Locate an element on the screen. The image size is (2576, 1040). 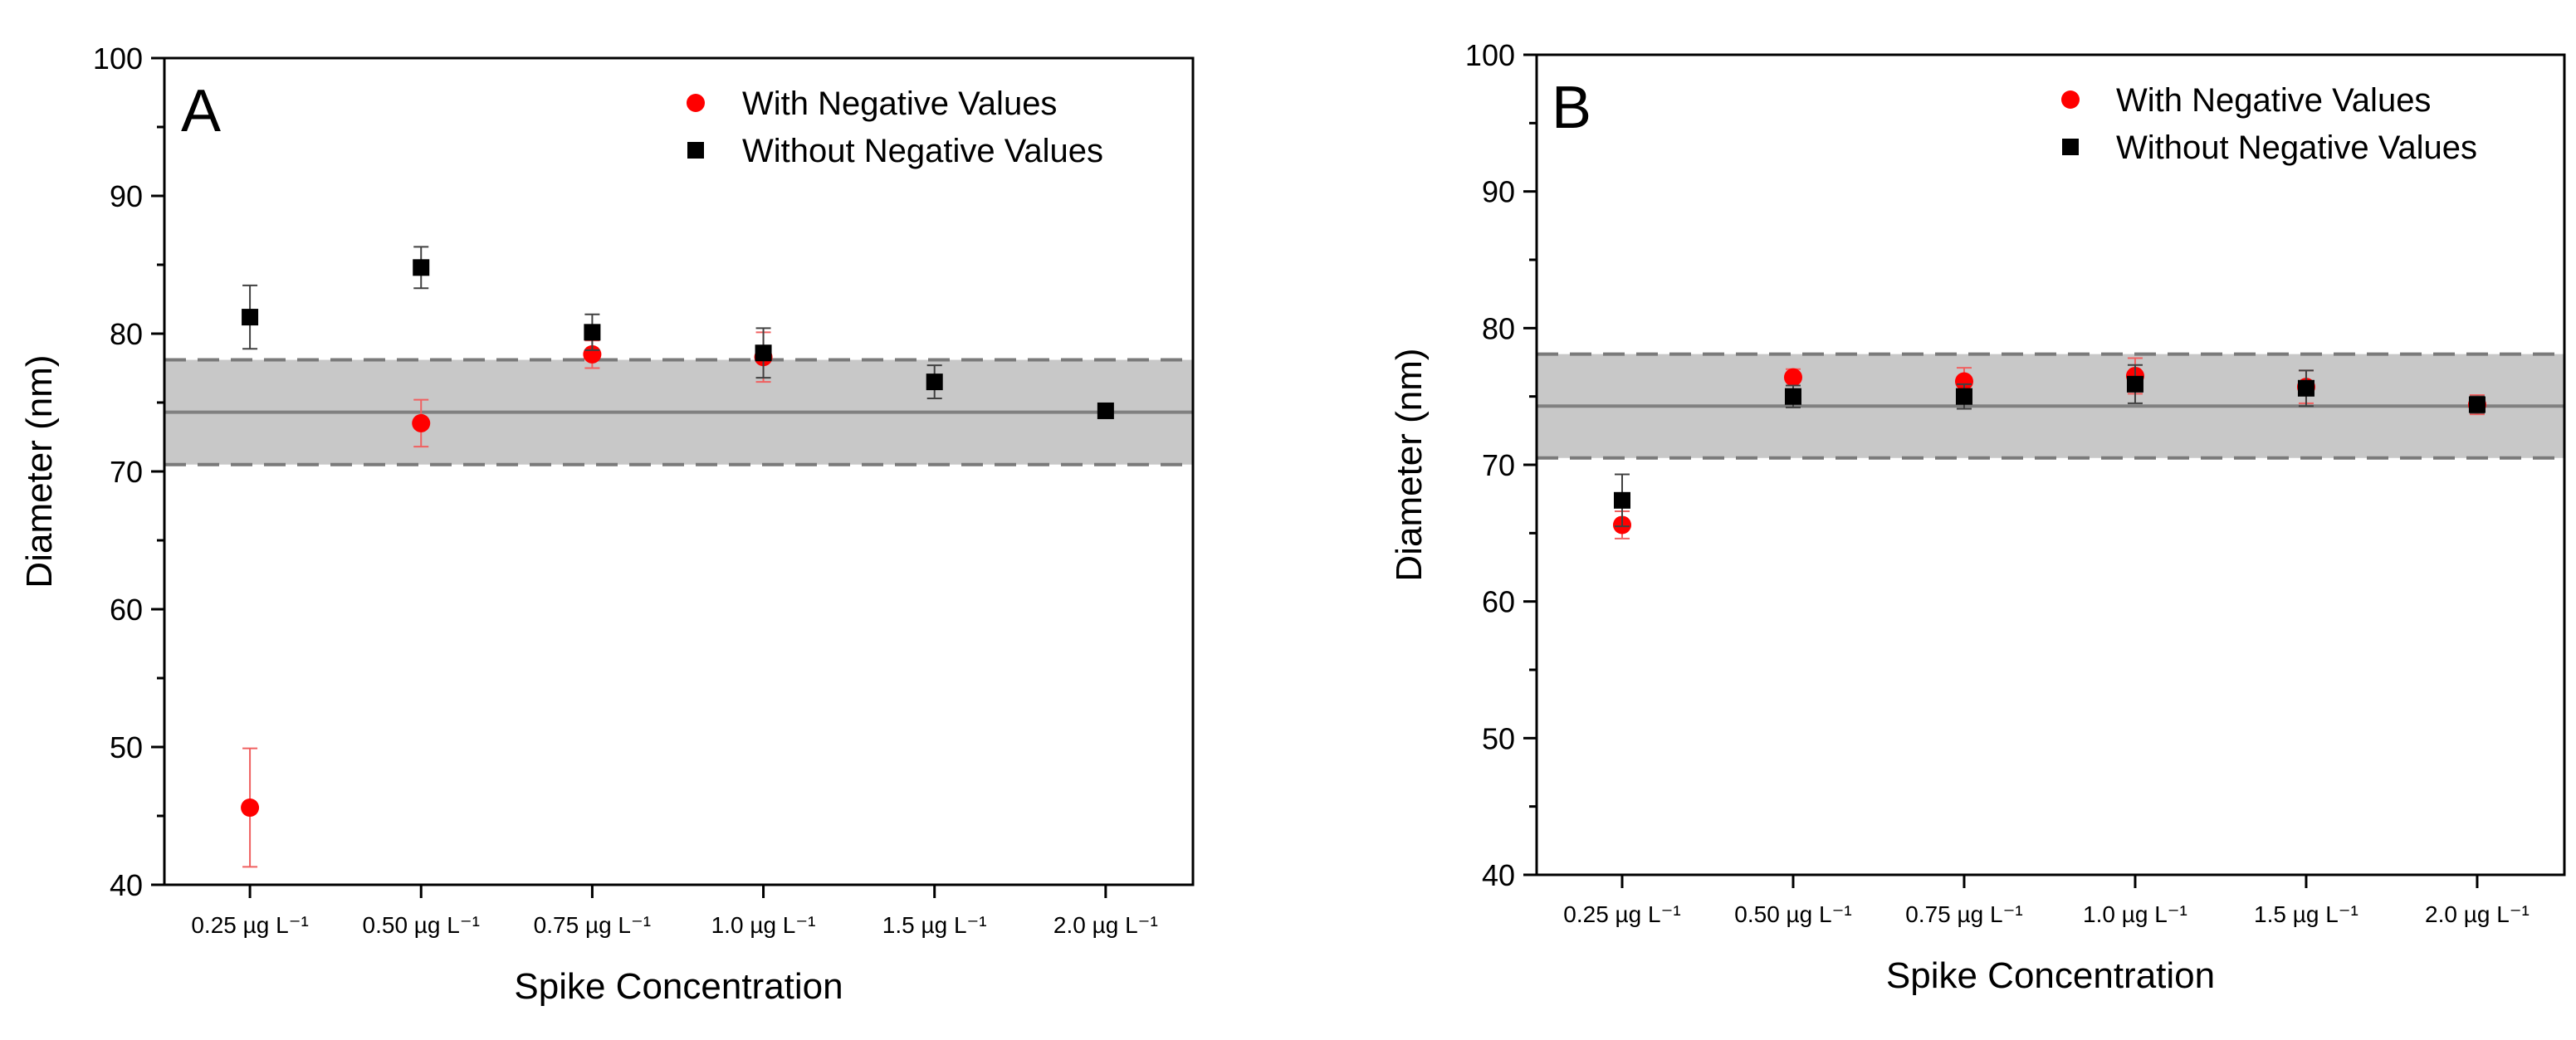
panel-label: A is located at coordinates (201, 111).